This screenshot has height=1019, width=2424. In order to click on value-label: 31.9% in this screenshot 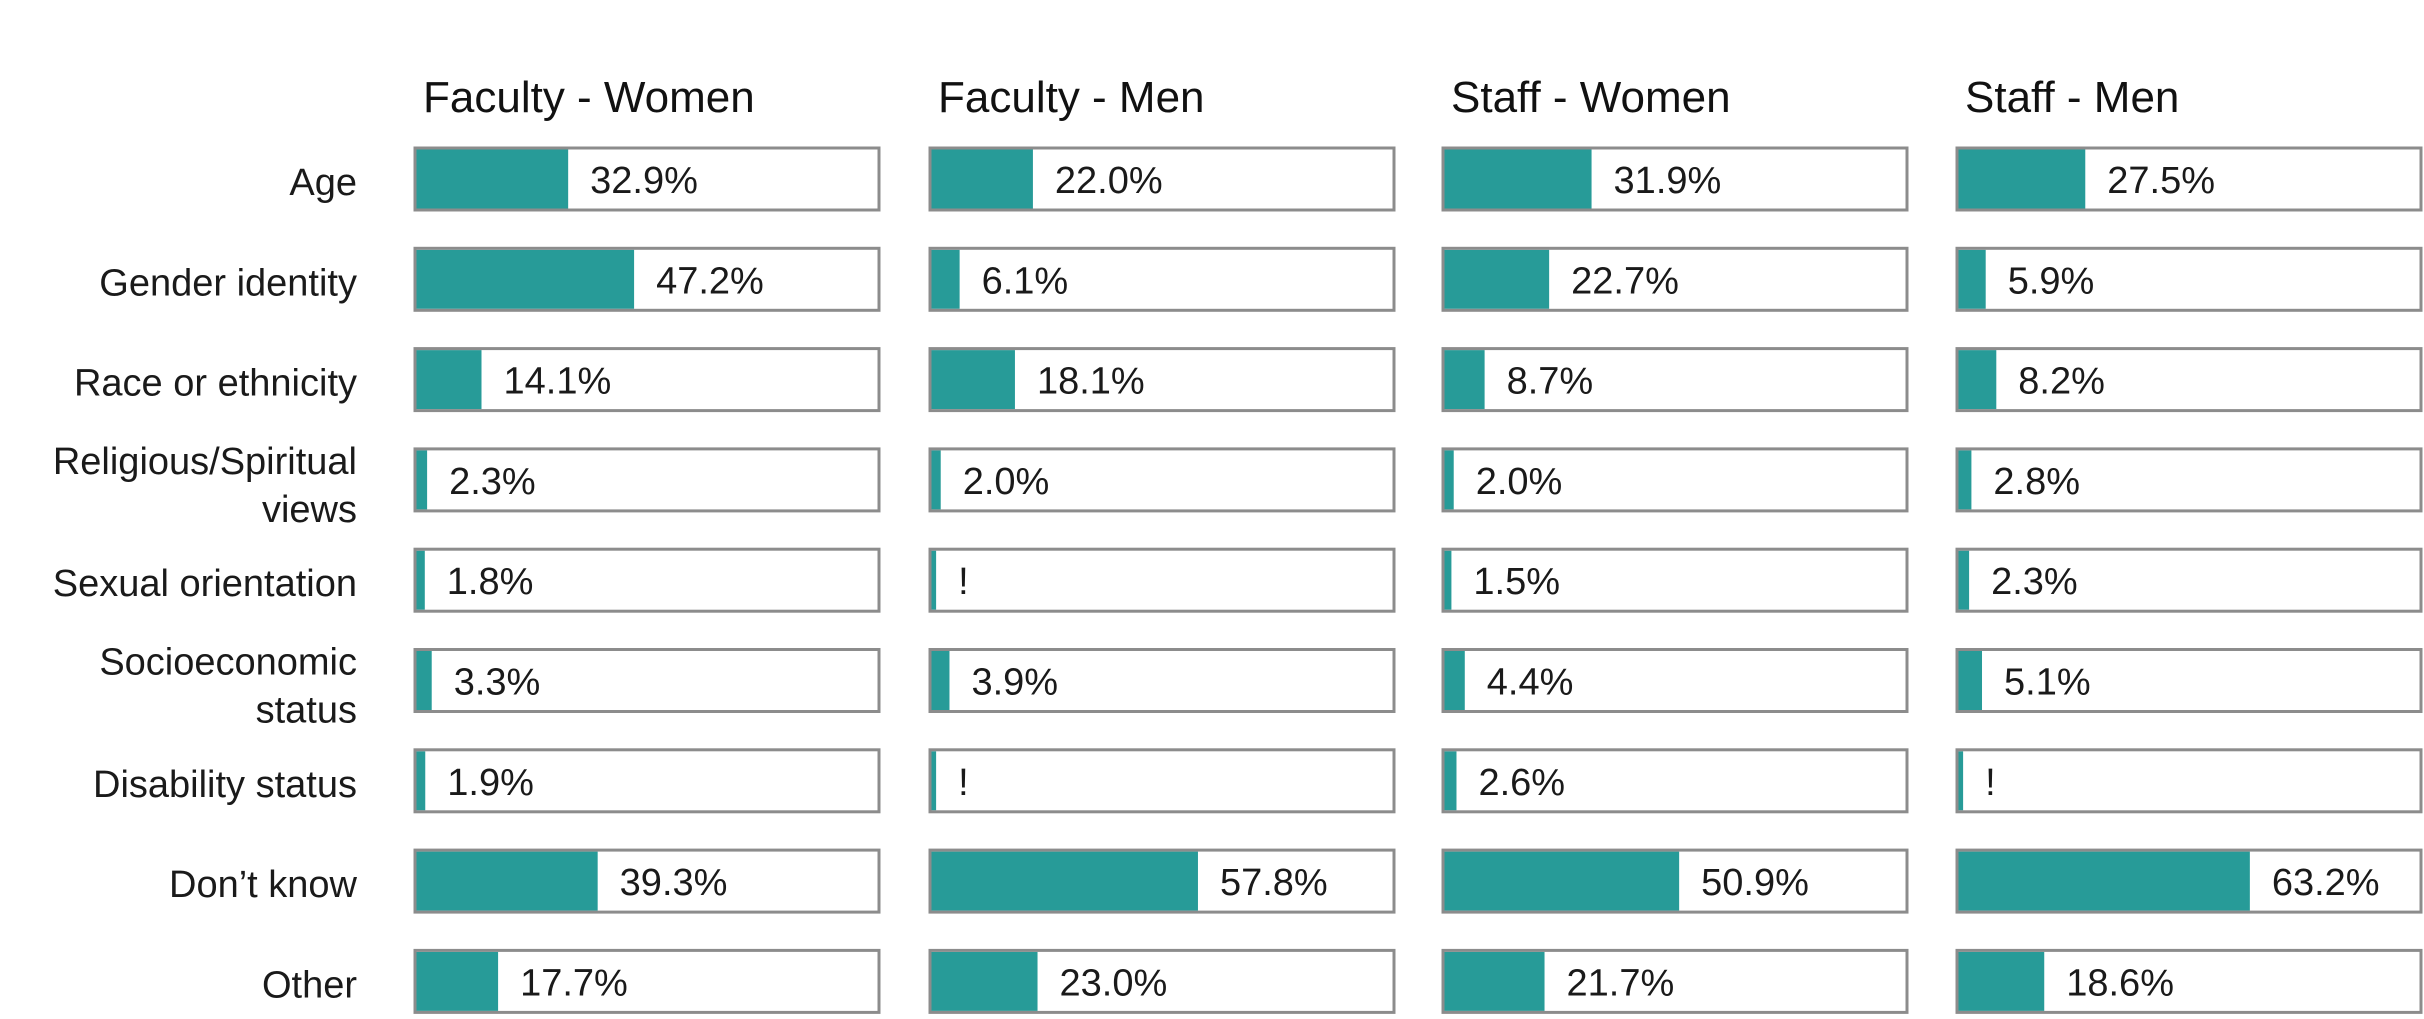, I will do `click(1668, 181)`.